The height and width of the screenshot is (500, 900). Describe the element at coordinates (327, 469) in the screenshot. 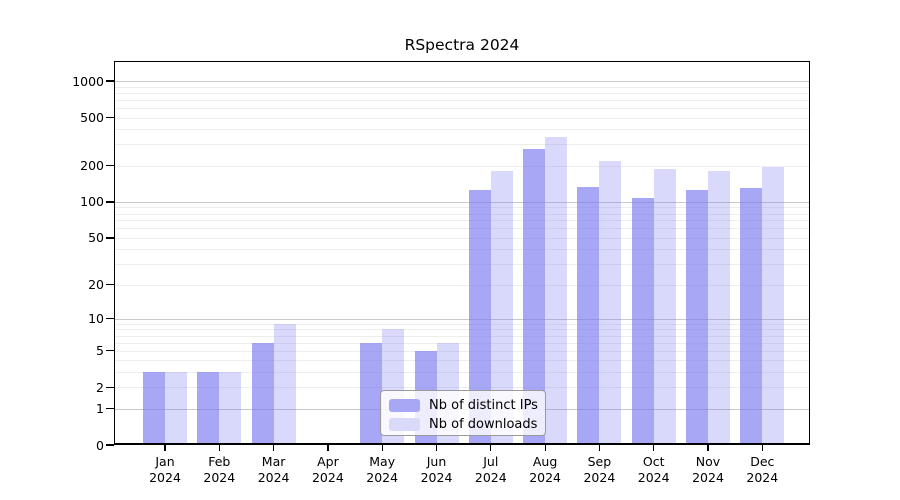

I see `x-tick-label-apr: Apr 2024` at that location.